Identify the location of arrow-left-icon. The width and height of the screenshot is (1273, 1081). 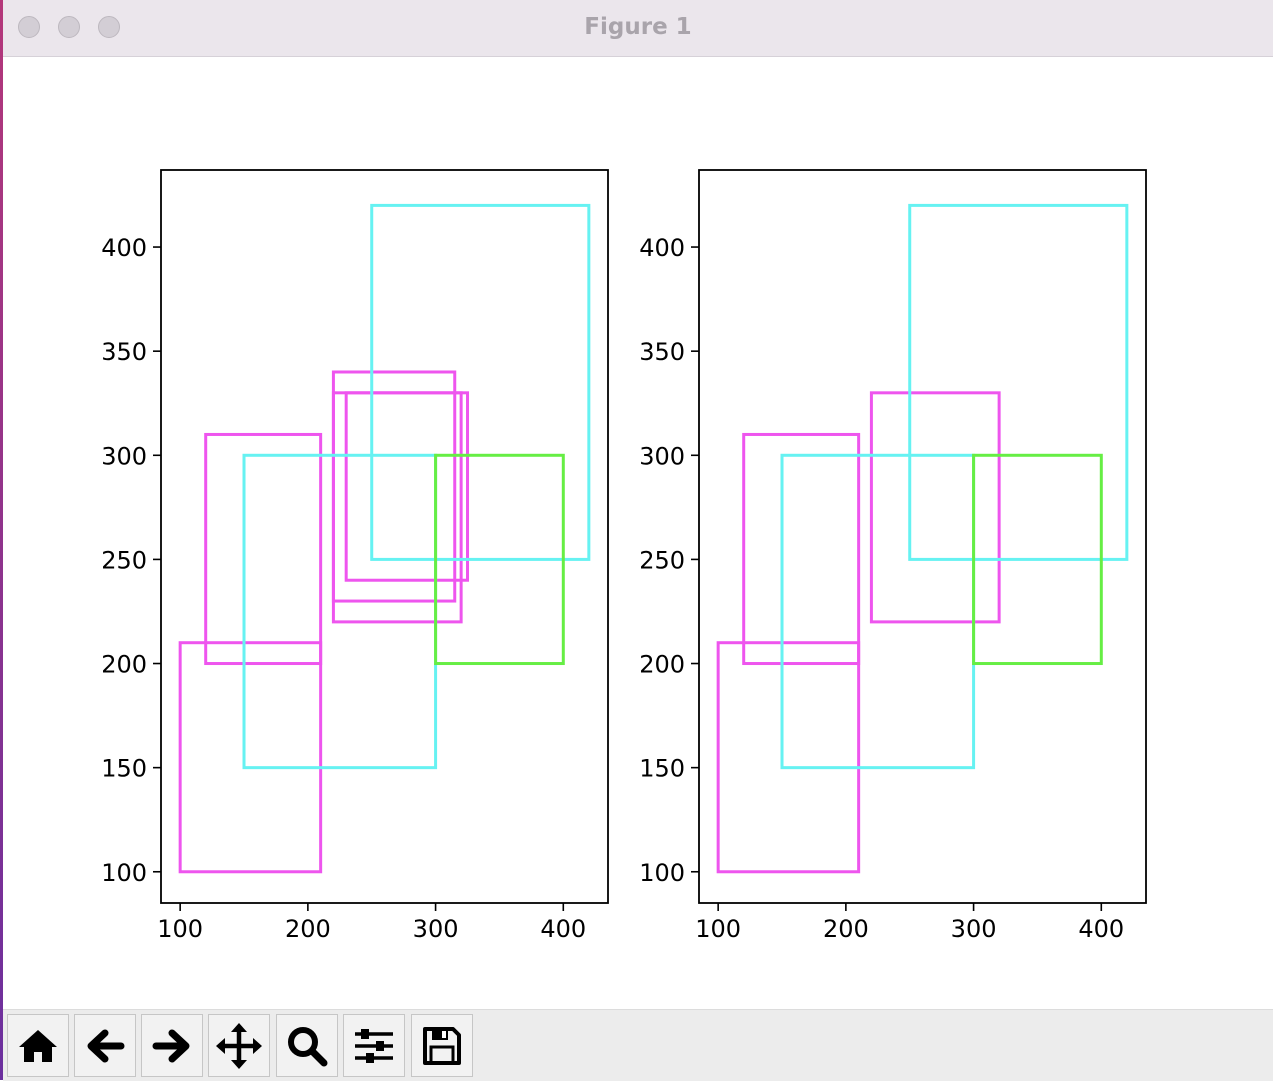
(106, 1045).